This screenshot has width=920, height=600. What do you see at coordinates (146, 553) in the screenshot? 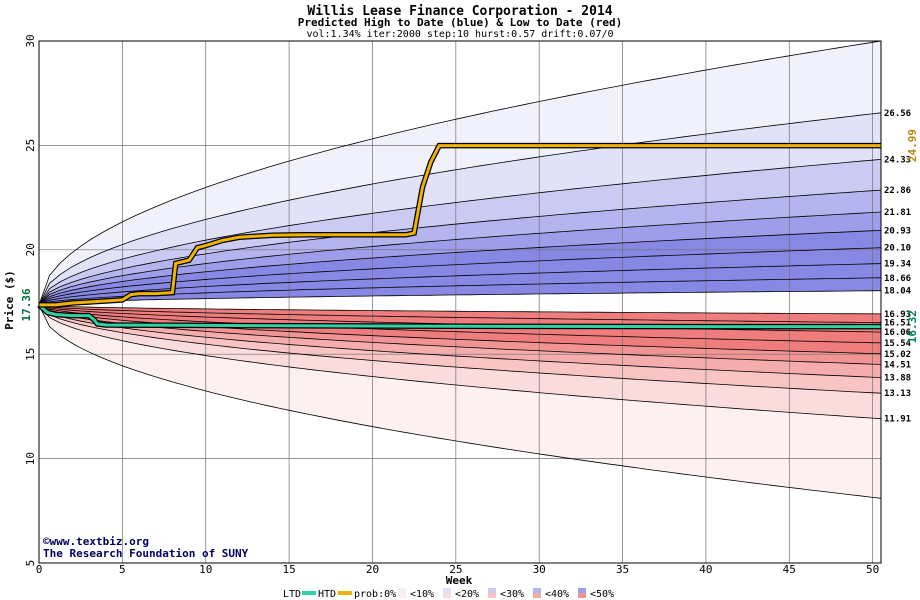
I see `credit-foundation: The Research Foundation of SUNY` at bounding box center [146, 553].